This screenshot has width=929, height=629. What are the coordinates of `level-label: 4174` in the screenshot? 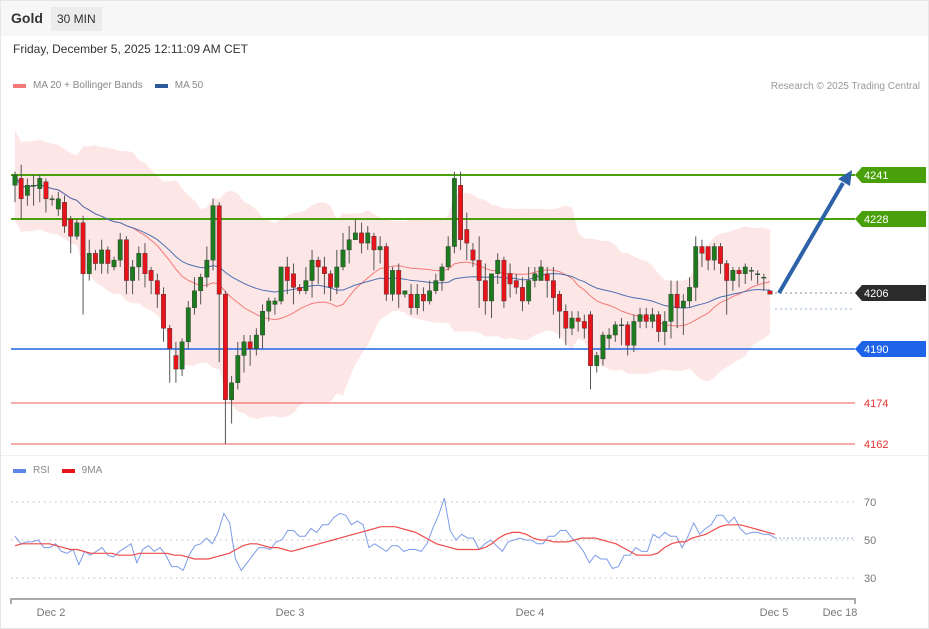 It's located at (876, 404).